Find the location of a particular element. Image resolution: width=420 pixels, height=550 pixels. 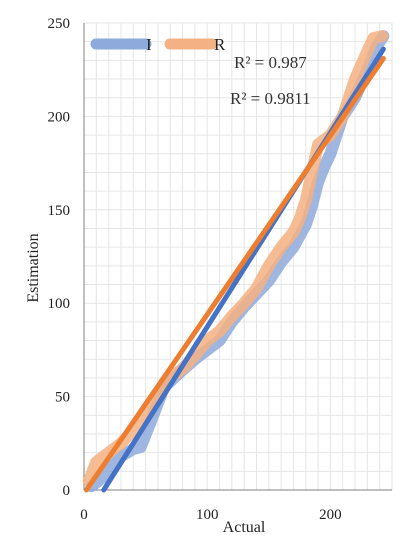

y-axis-title: Estimation is located at coordinates (33, 267).